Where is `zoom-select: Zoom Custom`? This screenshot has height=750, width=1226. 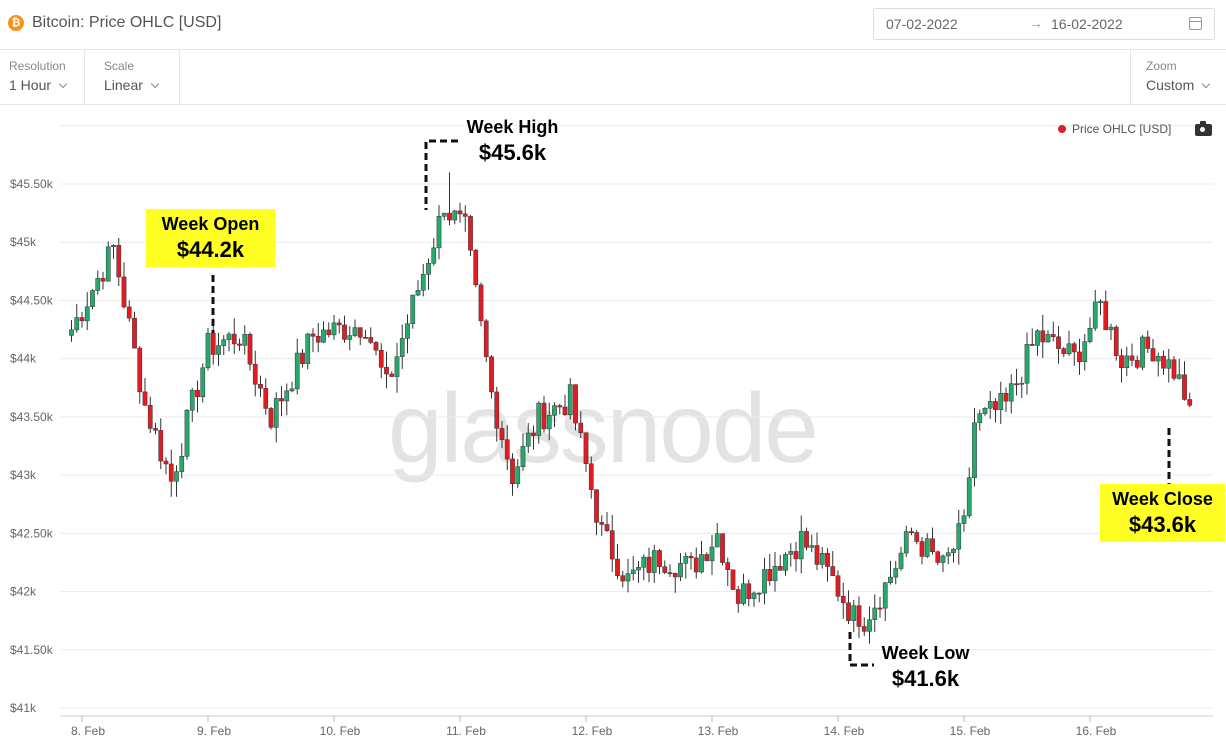
zoom-select: Zoom Custom is located at coordinates (1178, 77).